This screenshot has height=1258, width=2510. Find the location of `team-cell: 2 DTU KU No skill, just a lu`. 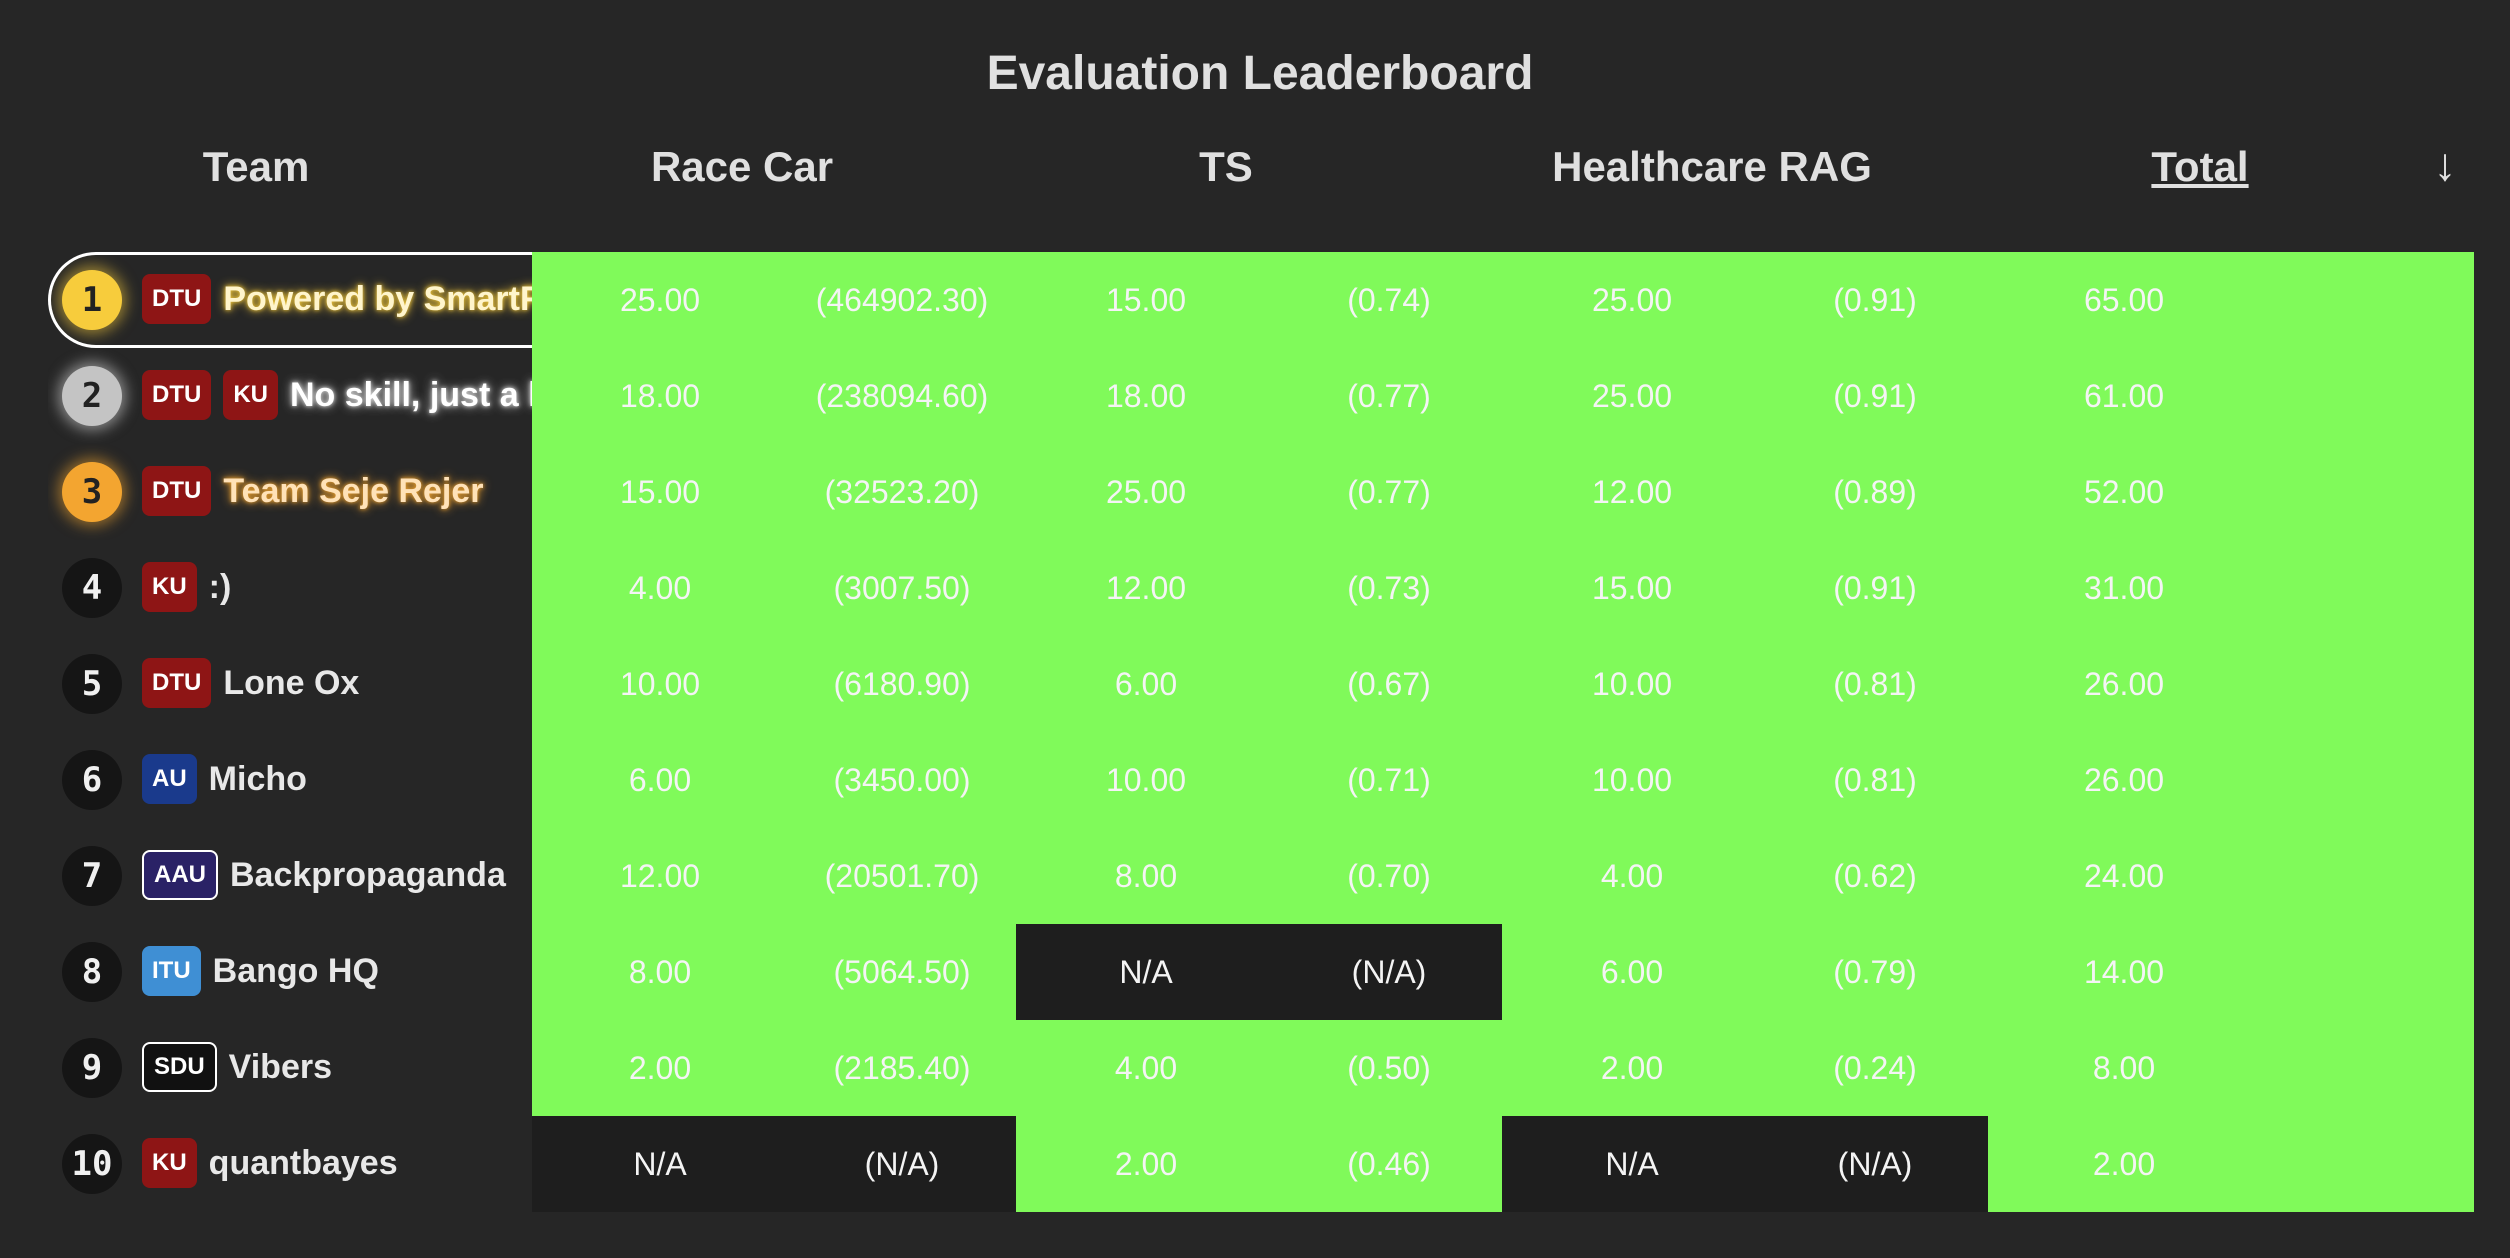

team-cell: 2 DTU KU No skill, just a lu is located at coordinates (290, 396).